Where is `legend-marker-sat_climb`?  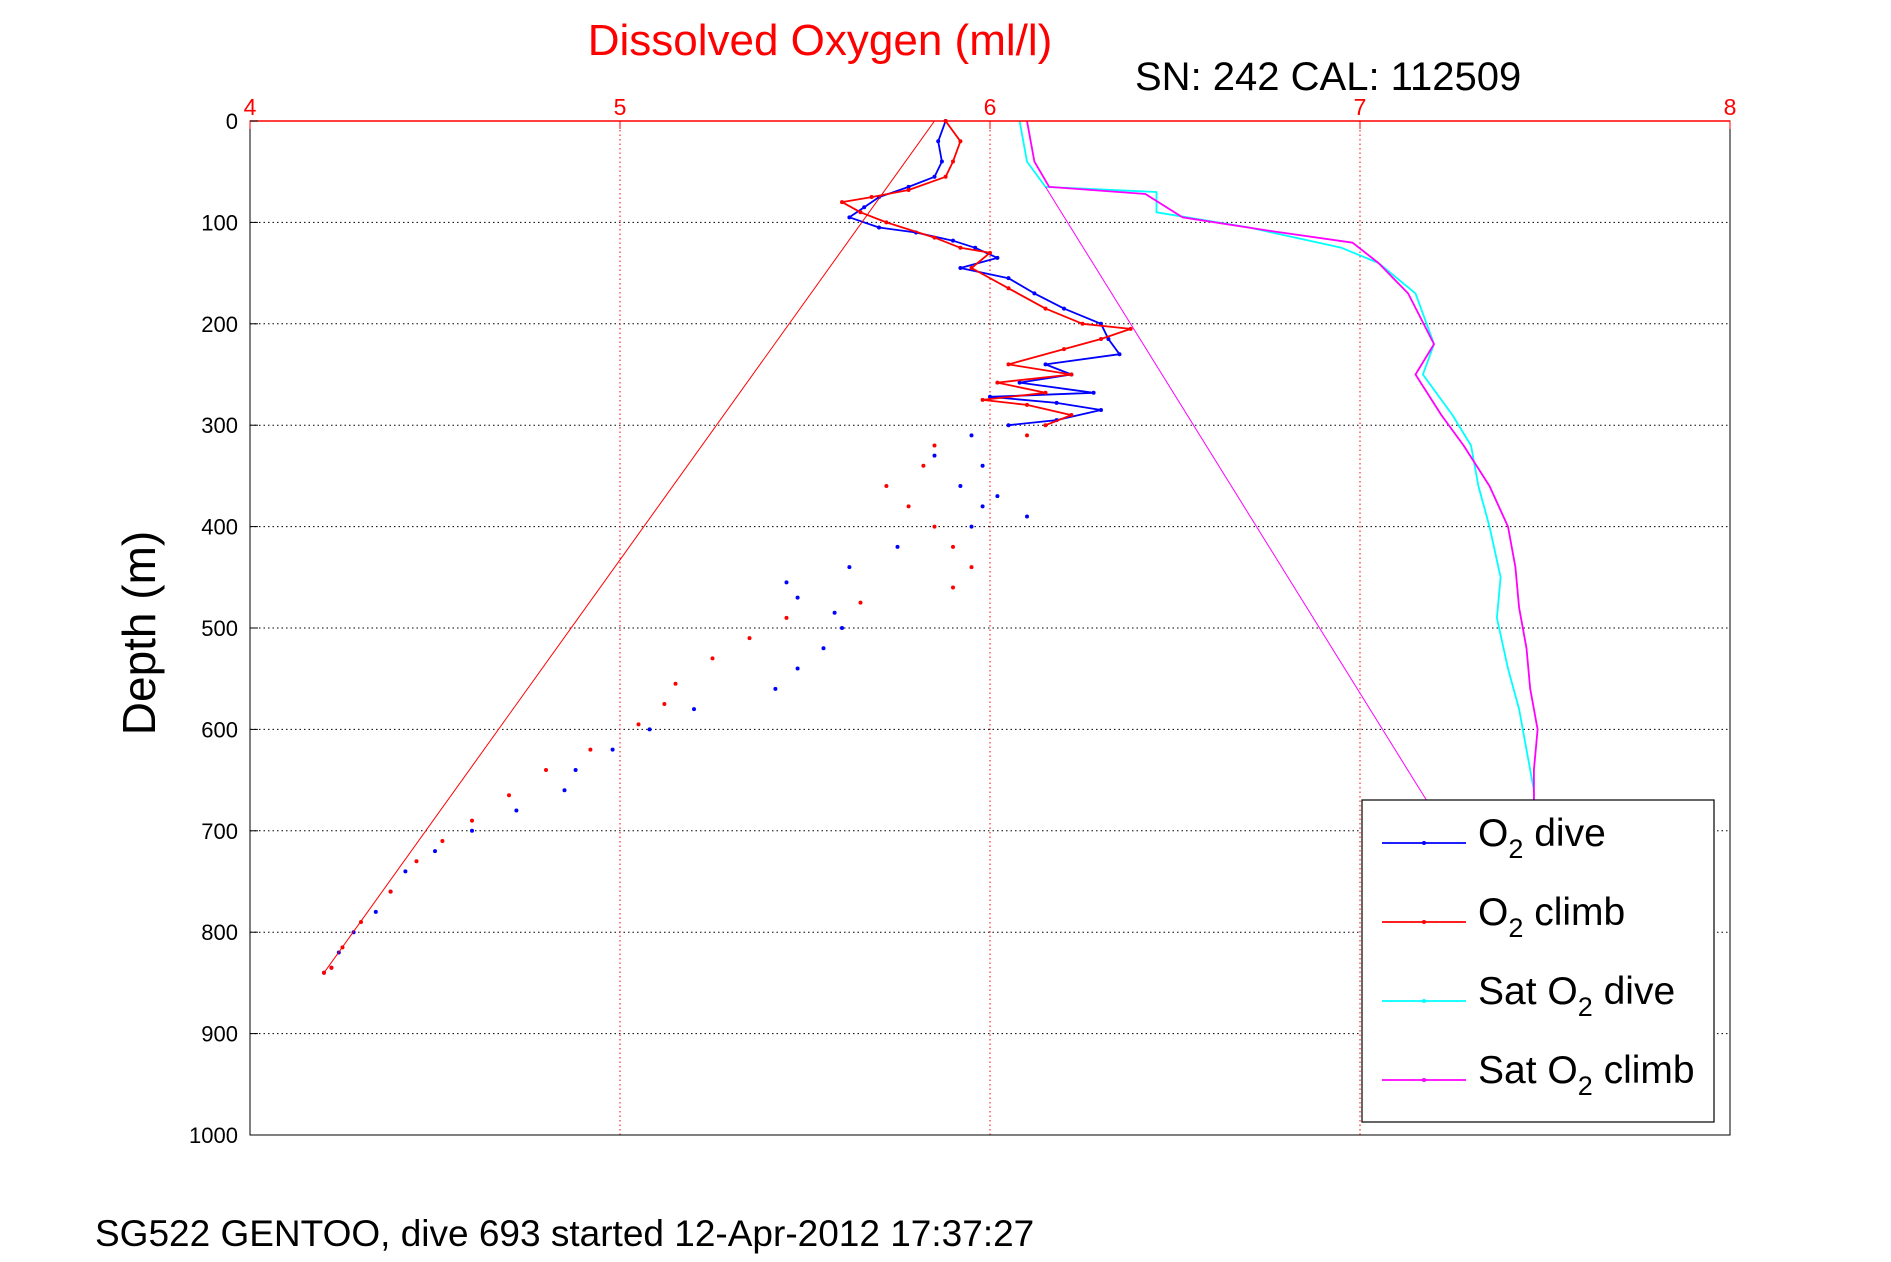
legend-marker-sat_climb is located at coordinates (1424, 1080).